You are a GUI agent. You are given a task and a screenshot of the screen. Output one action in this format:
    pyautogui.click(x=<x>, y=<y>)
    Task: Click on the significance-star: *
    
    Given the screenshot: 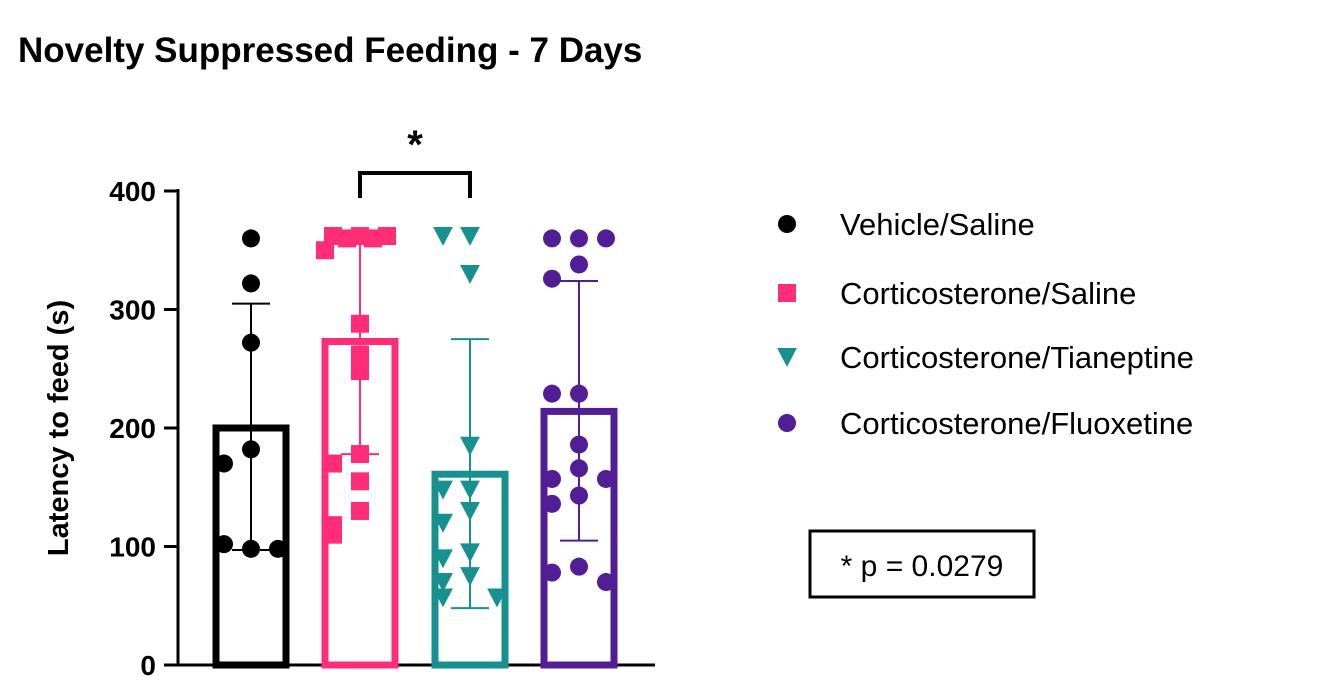 What is the action you would take?
    pyautogui.click(x=415, y=145)
    